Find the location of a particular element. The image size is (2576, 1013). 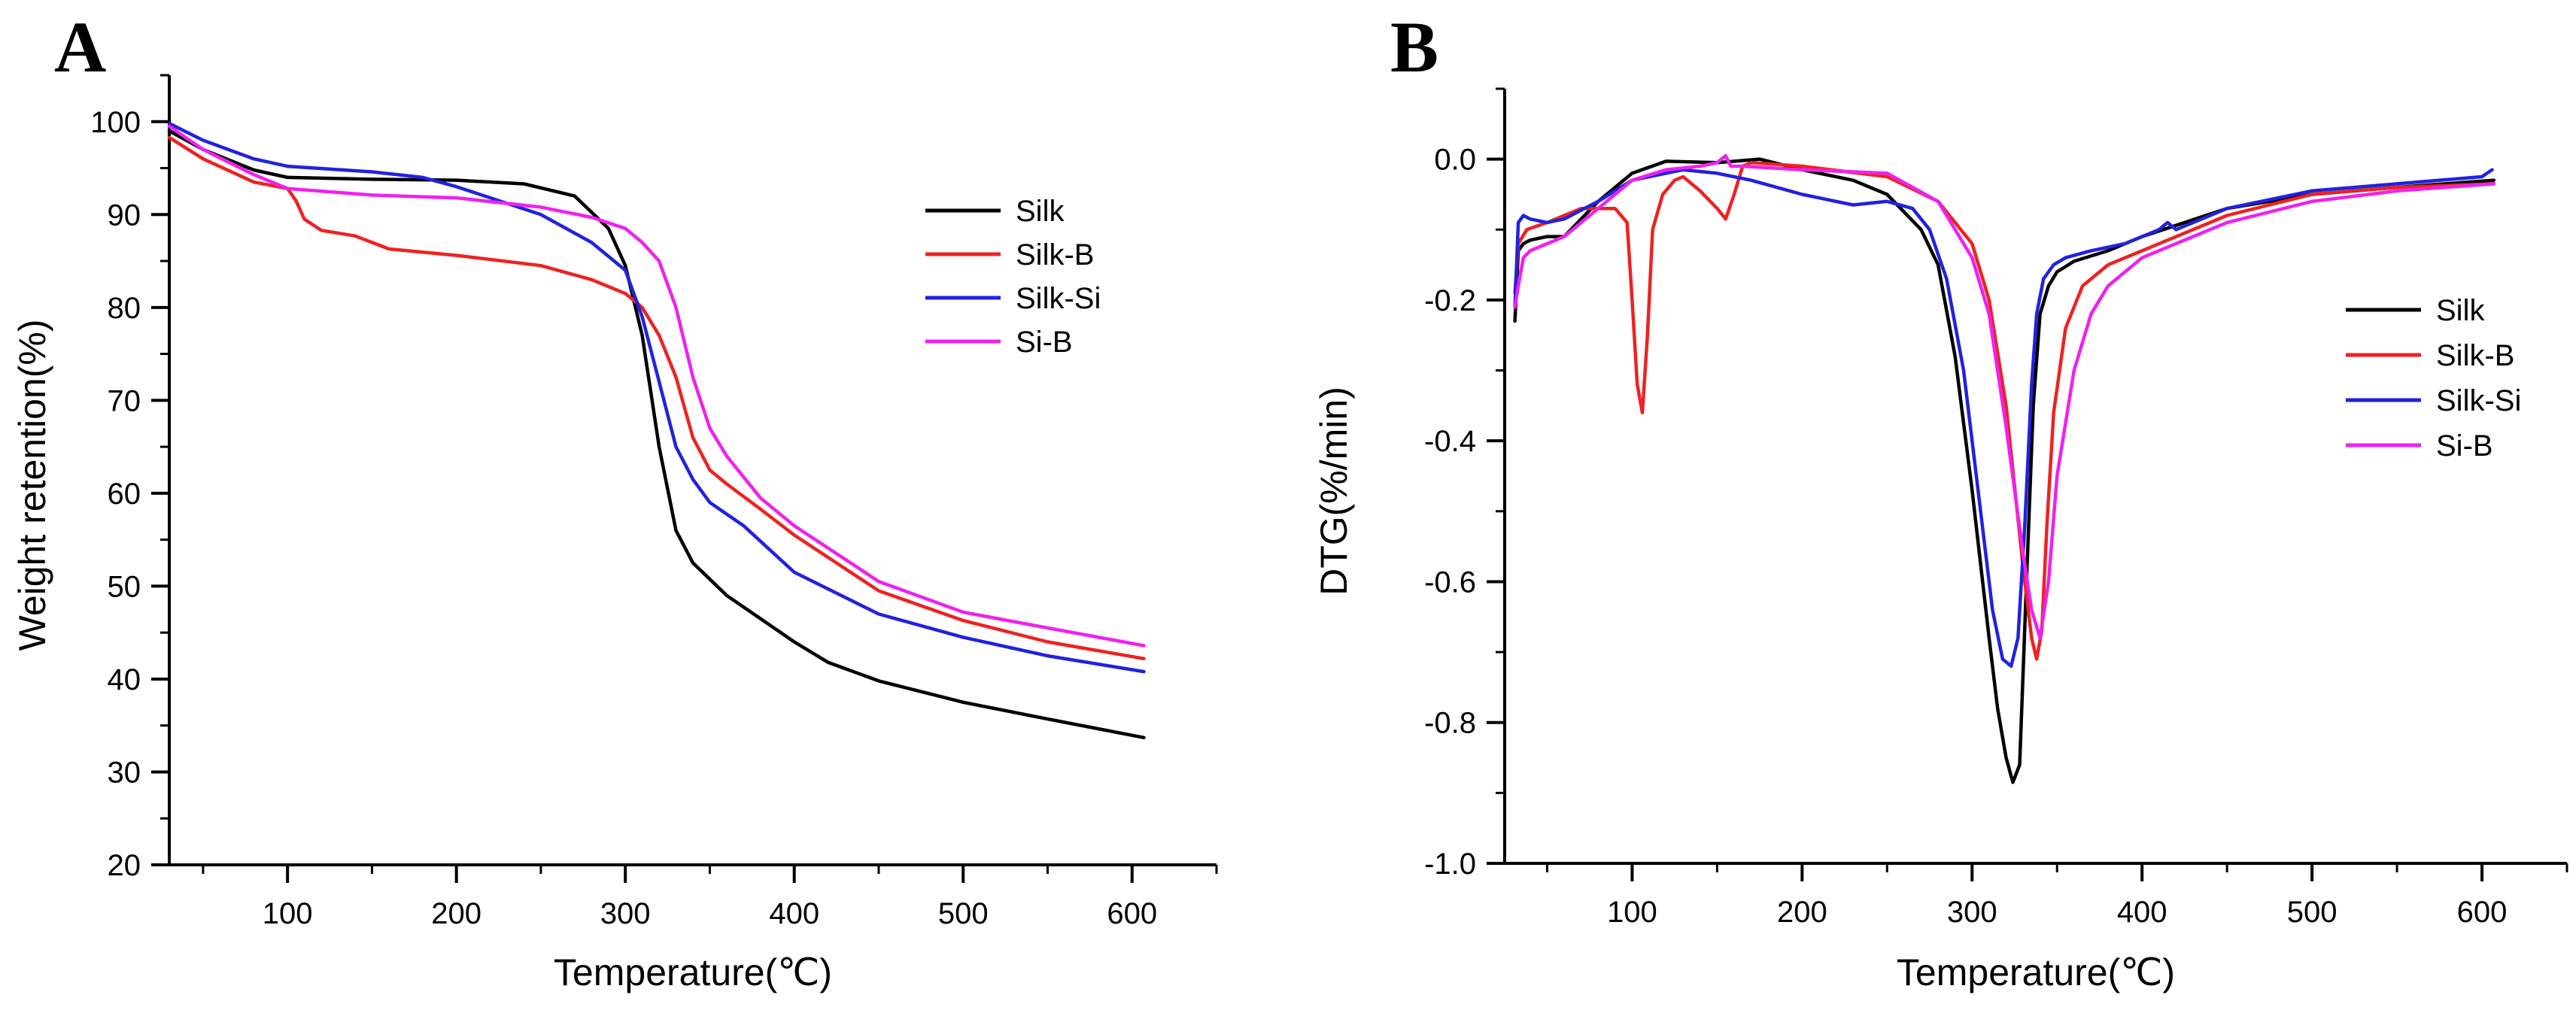

chart-b-y-tick-label: -0.8 is located at coordinates (1450, 723).